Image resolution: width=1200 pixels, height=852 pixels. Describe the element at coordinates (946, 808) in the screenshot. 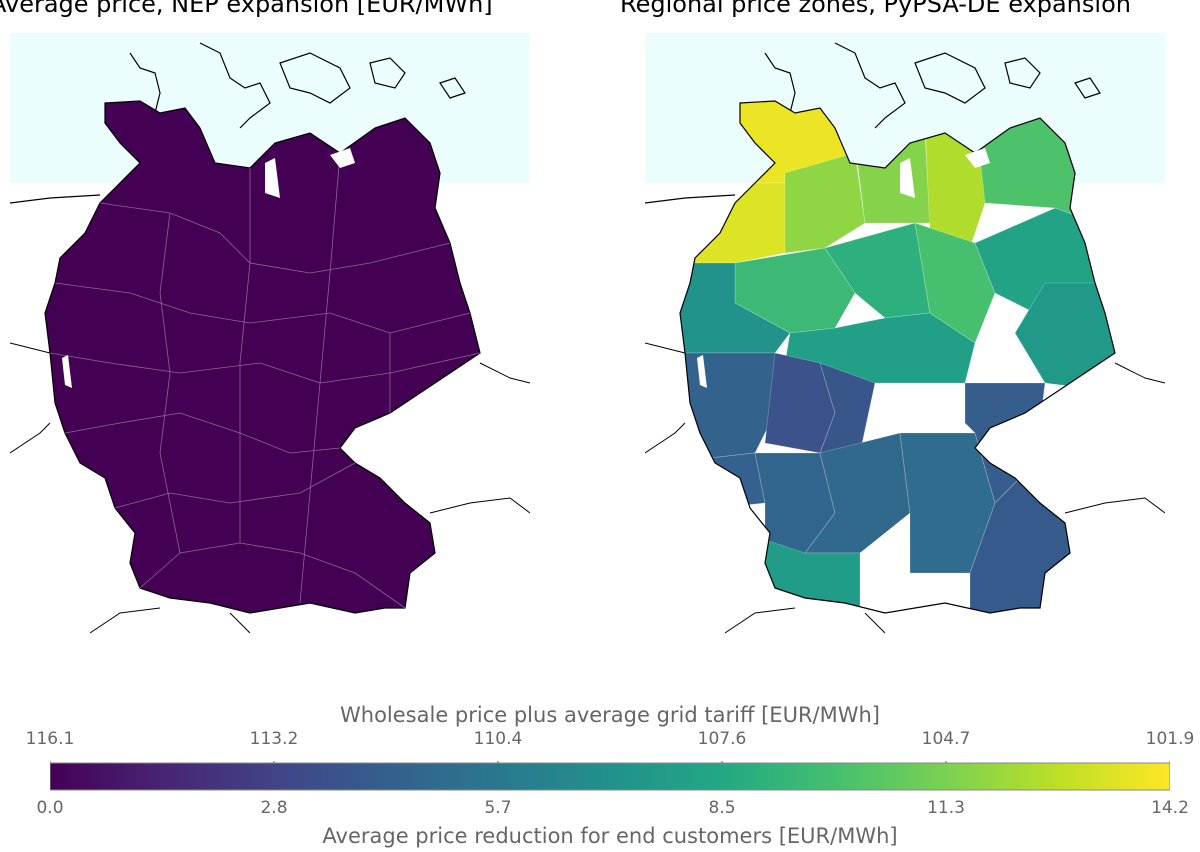

I see `colorbar-bottom-tick: 11.3` at that location.